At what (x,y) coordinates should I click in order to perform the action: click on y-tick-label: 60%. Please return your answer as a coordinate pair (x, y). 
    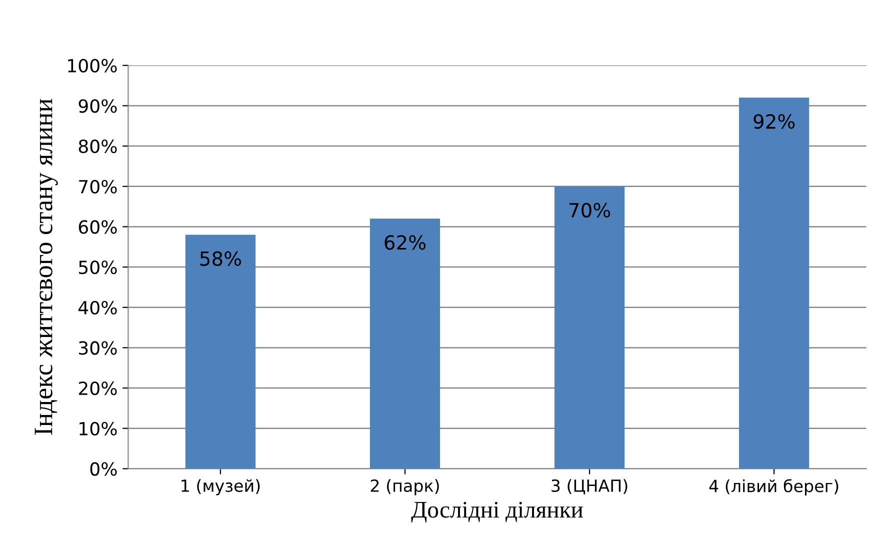
    Looking at the image, I should click on (97, 227).